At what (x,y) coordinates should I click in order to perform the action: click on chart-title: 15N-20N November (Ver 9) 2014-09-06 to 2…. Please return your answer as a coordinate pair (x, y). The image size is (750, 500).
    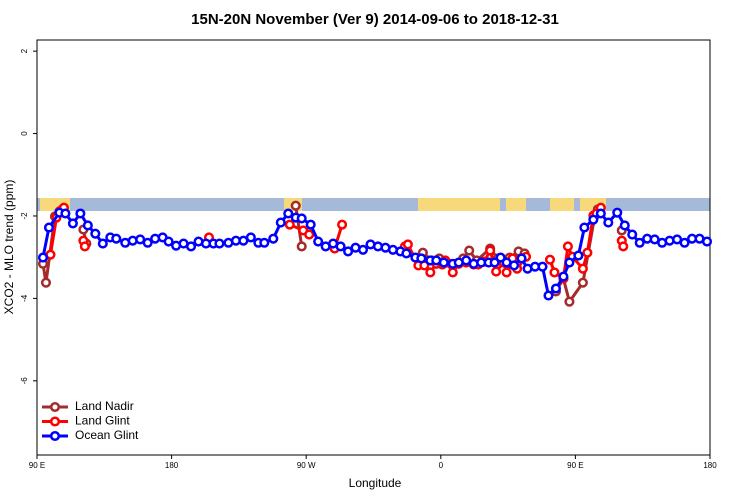
    Looking at the image, I should click on (375, 19).